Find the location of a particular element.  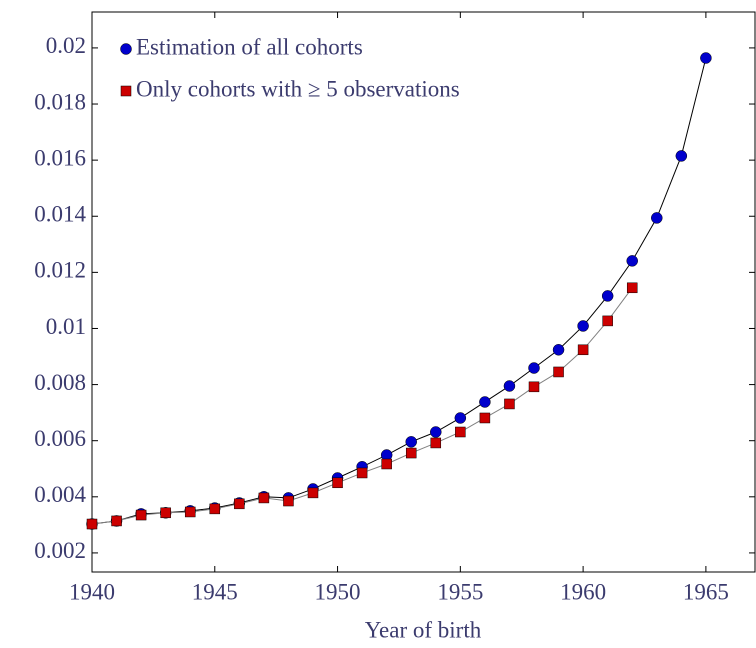

y-tick-label: 0.006 is located at coordinates (60, 438).